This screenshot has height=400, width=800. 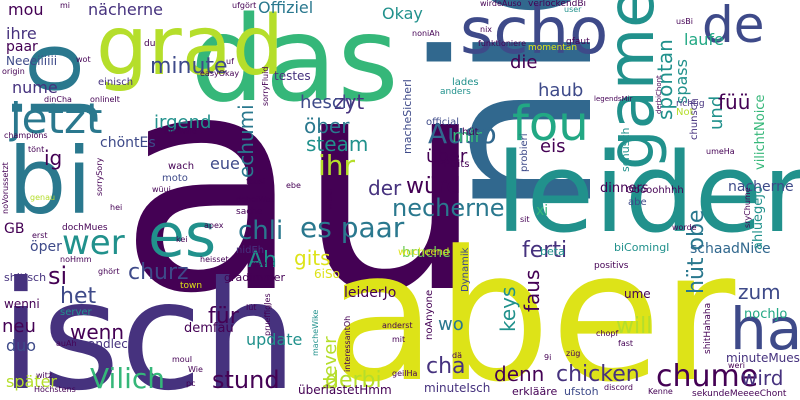 What do you see at coordinates (525, 219) in the screenshot?
I see `word-sit: sit` at bounding box center [525, 219].